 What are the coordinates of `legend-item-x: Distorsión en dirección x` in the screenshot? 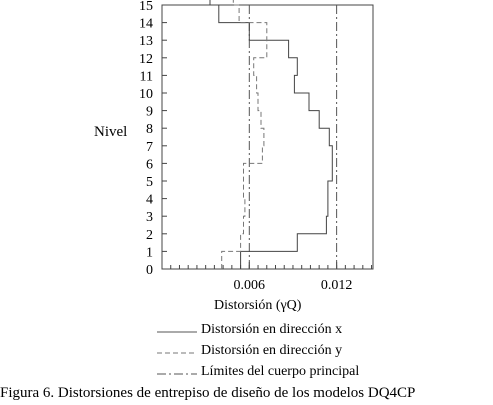 It's located at (325, 332).